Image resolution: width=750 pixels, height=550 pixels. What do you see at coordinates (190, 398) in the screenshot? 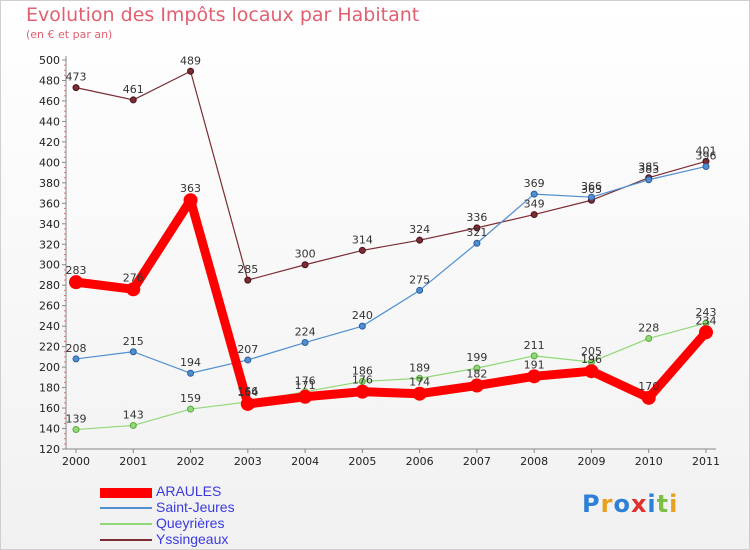
I see `data-label-queyri-res: 159` at bounding box center [190, 398].